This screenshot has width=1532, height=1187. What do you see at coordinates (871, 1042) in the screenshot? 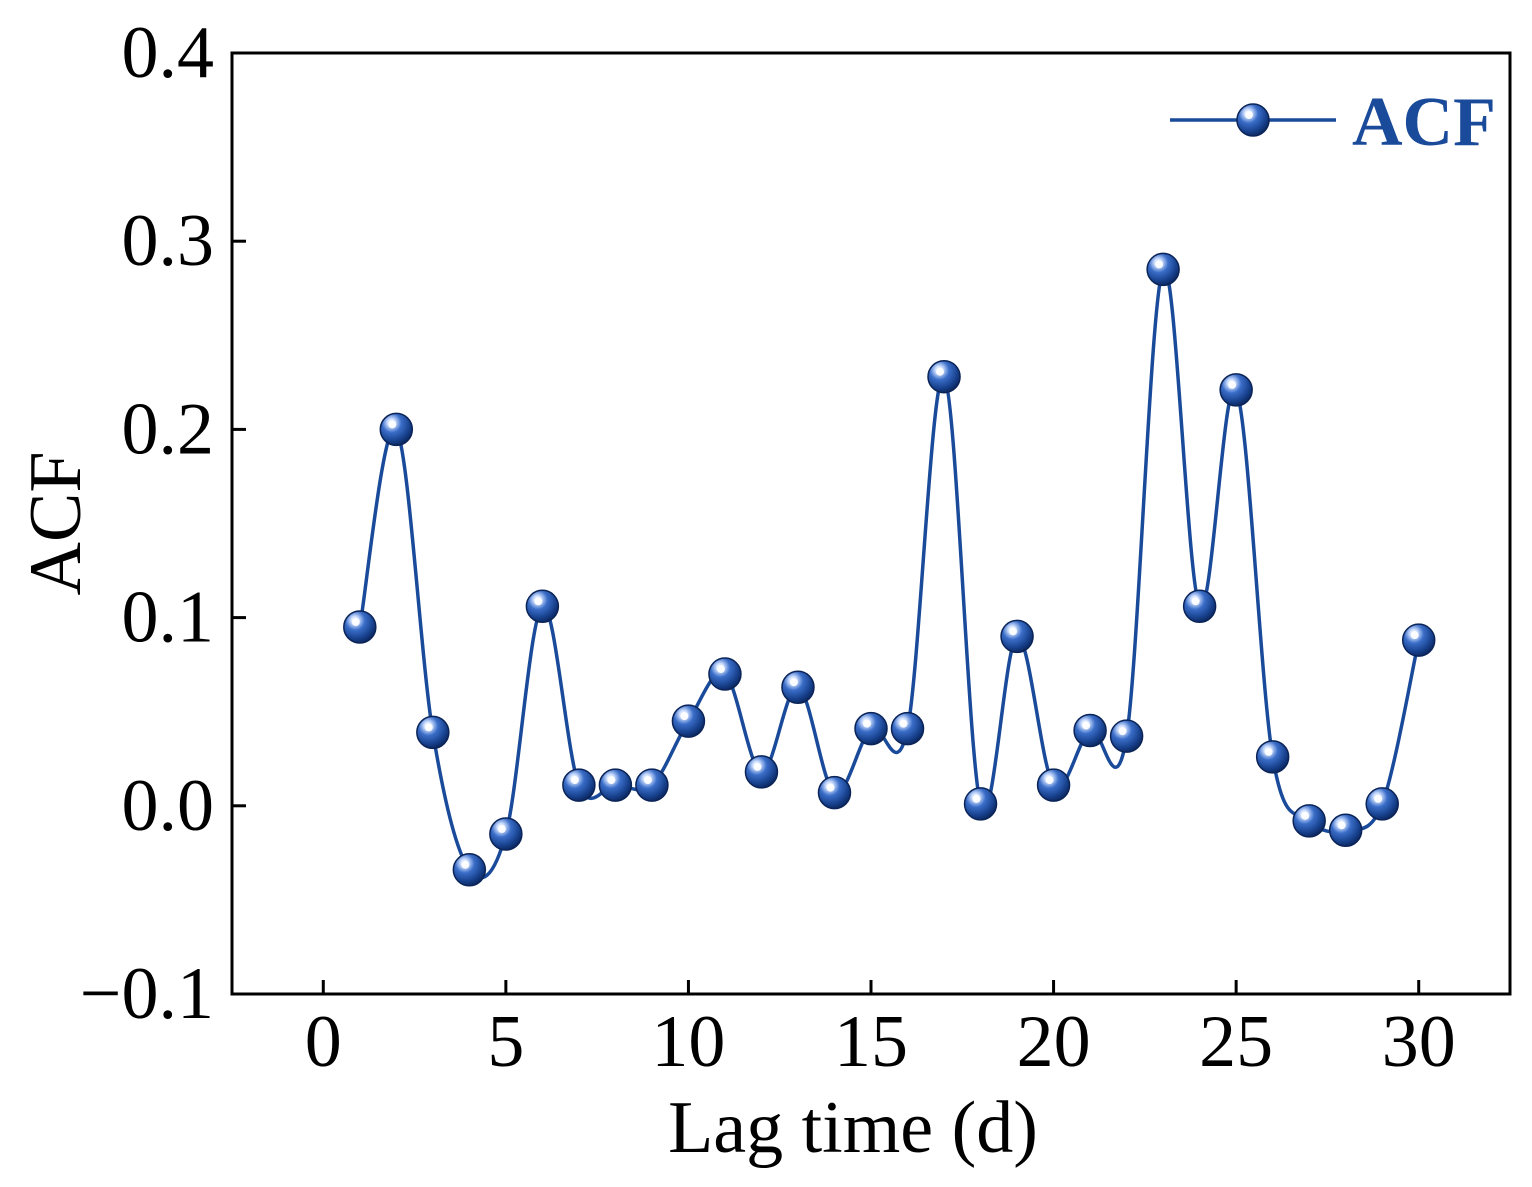
I see `x-tick-label: 15` at bounding box center [871, 1042].